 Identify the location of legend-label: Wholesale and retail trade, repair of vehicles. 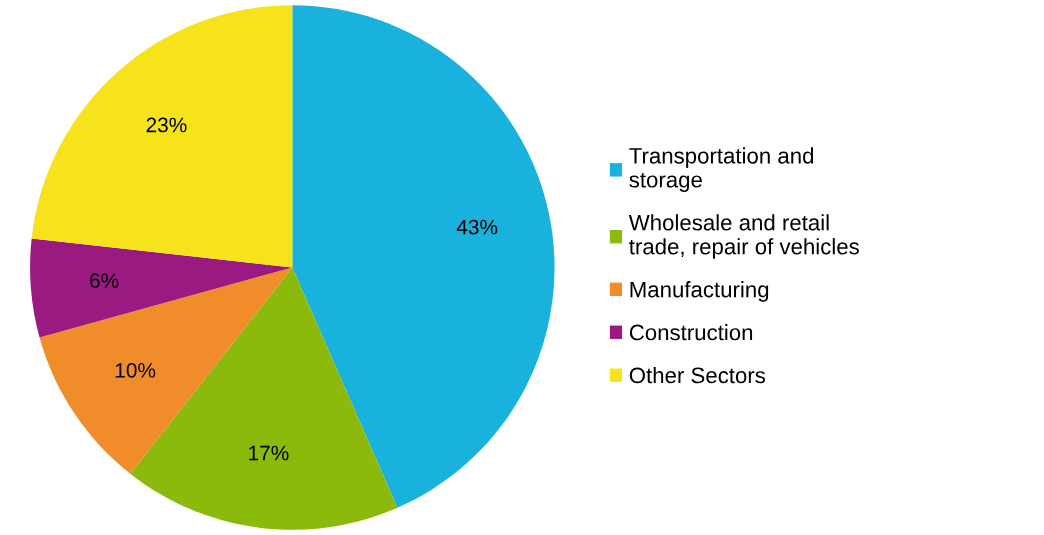
(743, 236).